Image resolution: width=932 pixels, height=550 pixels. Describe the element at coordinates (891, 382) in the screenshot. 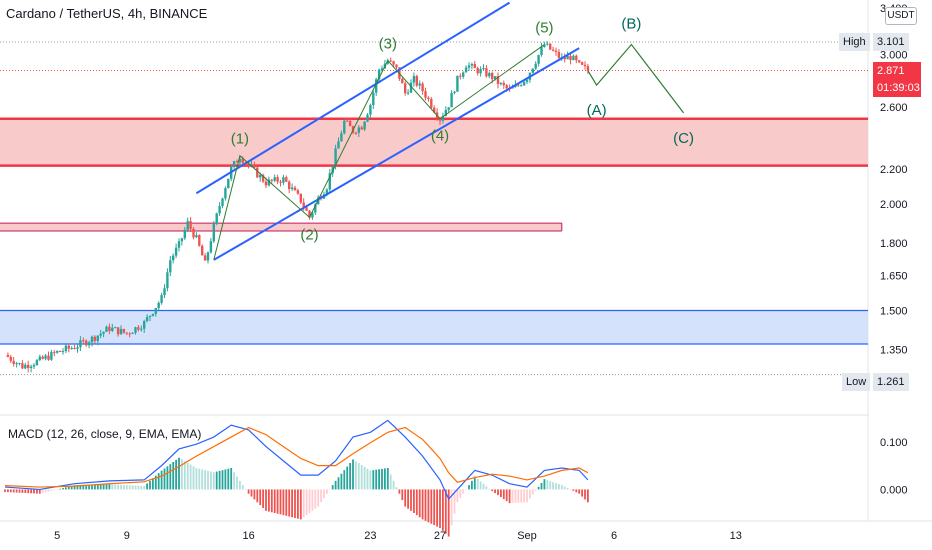

I see `low-value: 1.261` at that location.